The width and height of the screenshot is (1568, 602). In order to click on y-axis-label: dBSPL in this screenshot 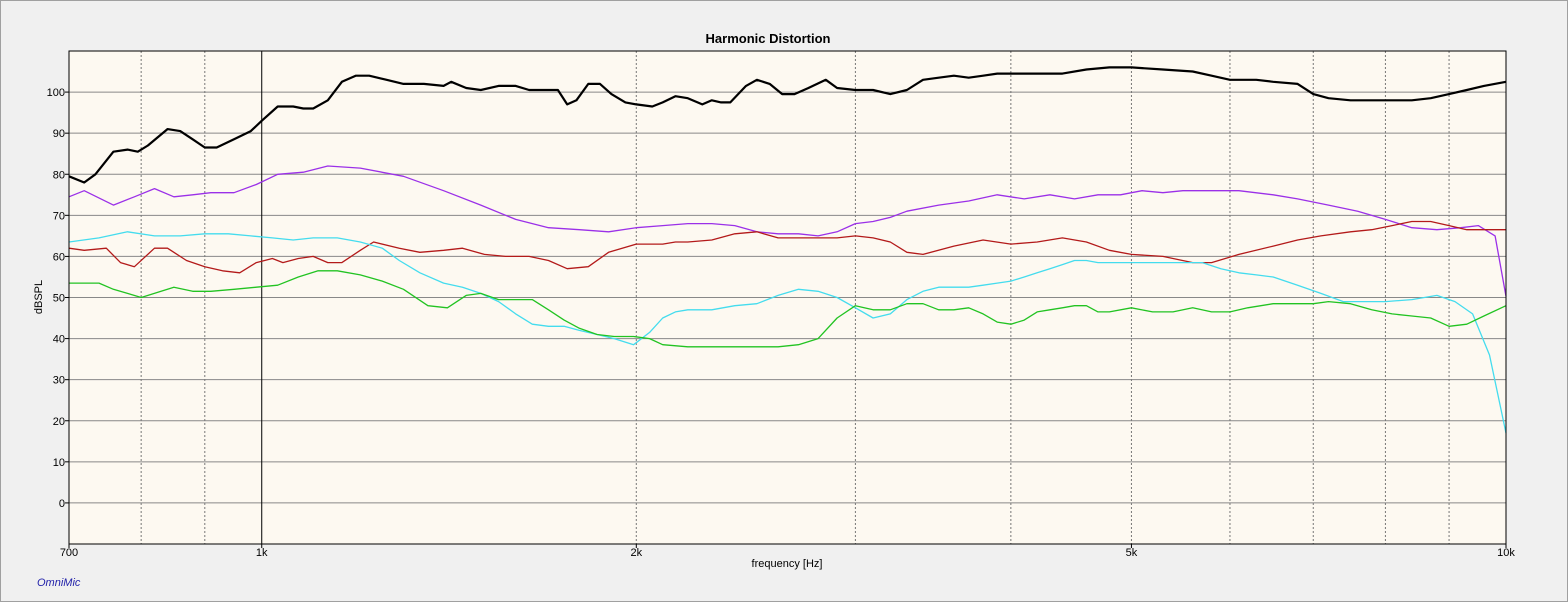, I will do `click(39, 297)`.